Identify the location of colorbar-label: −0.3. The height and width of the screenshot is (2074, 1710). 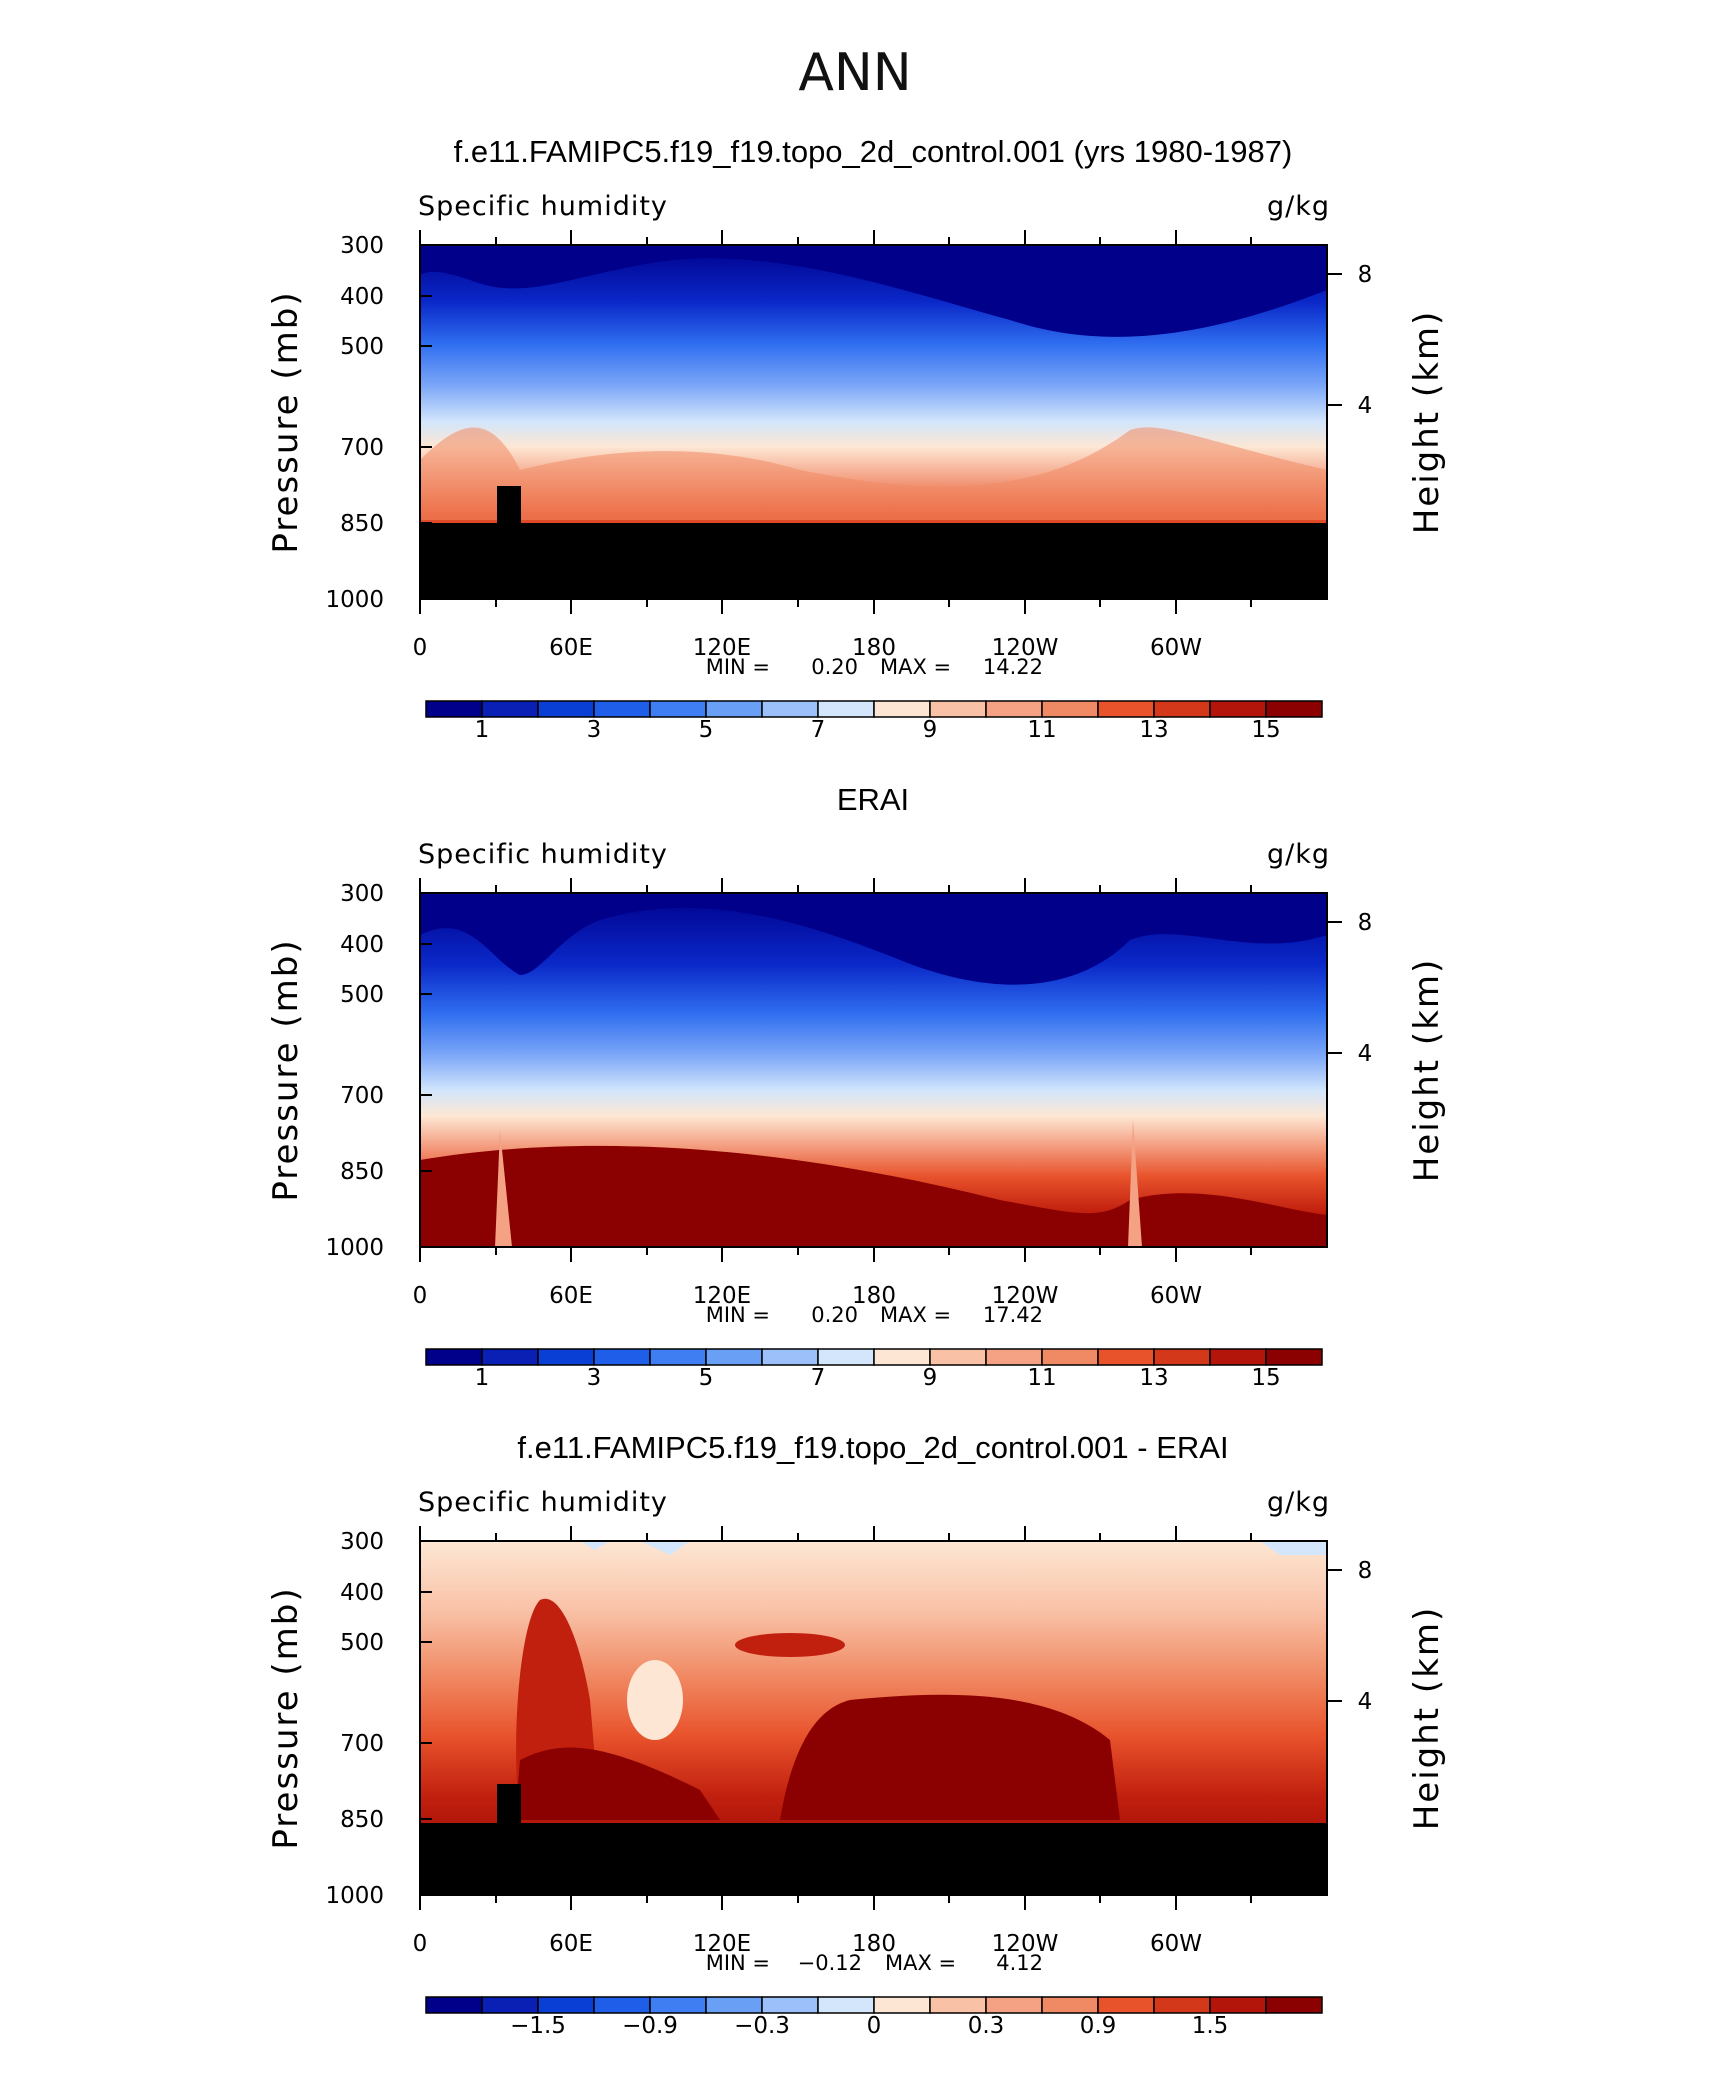
(762, 2026).